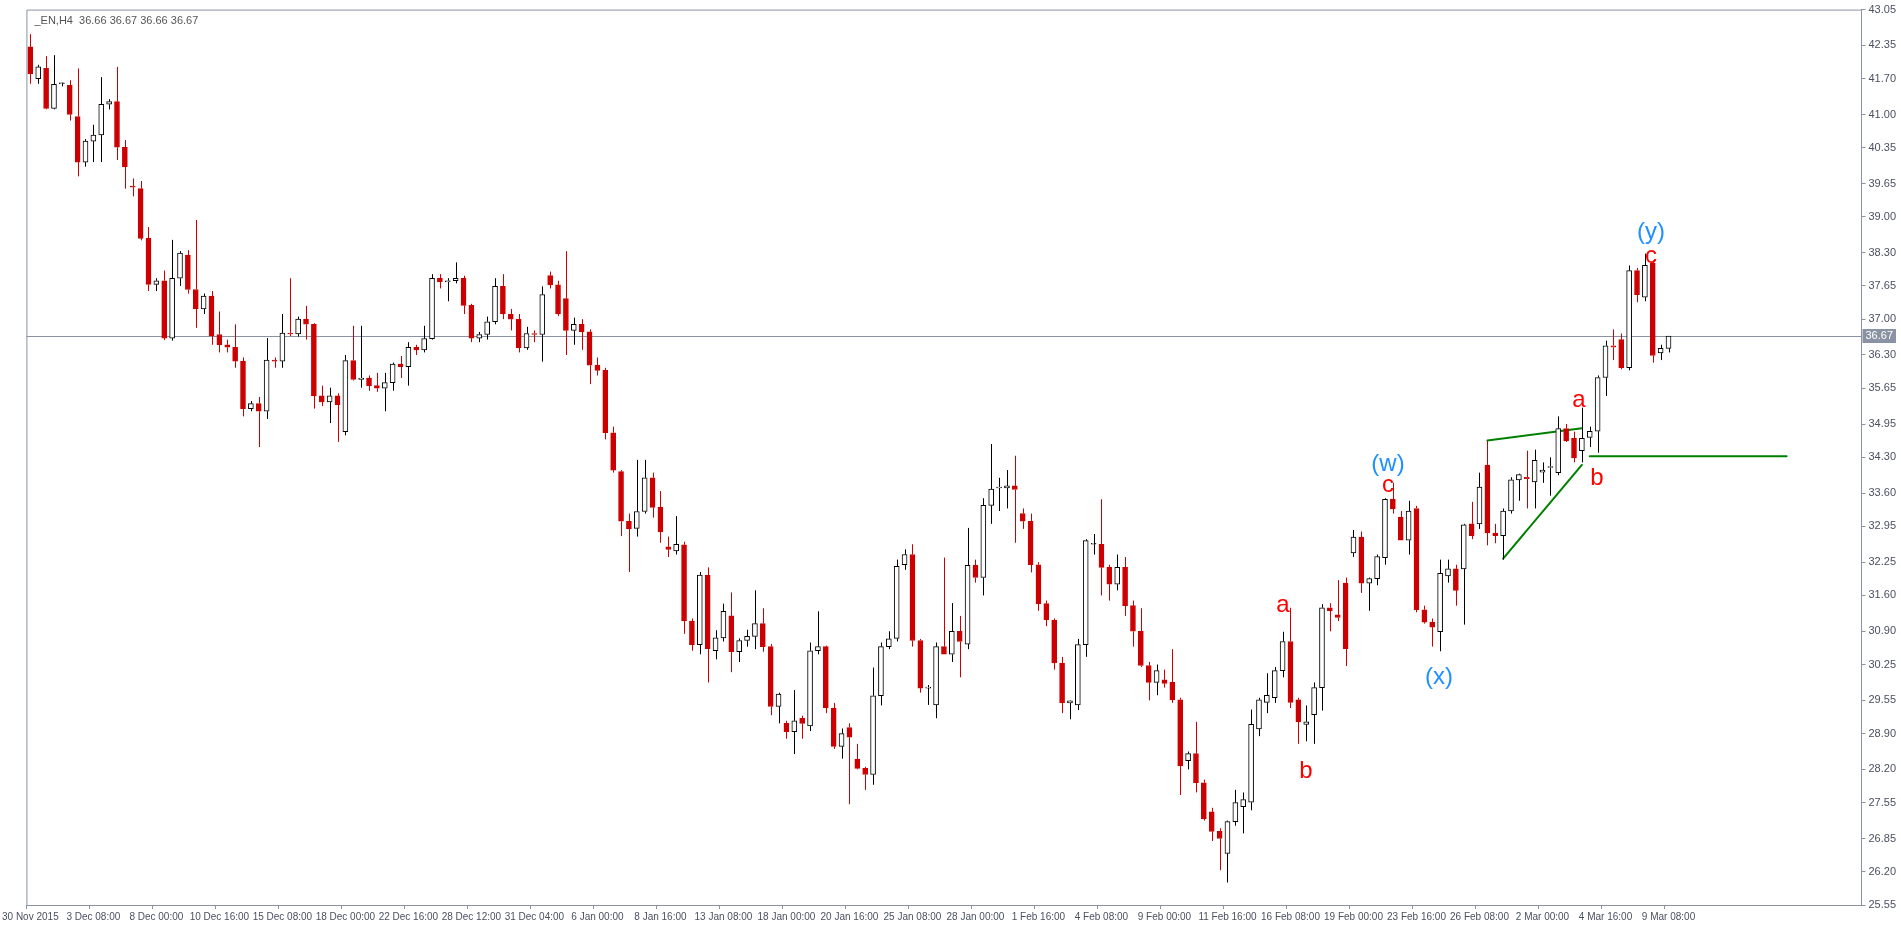  What do you see at coordinates (93, 916) in the screenshot?
I see `x-tick-label: 3 Dec 08:00` at bounding box center [93, 916].